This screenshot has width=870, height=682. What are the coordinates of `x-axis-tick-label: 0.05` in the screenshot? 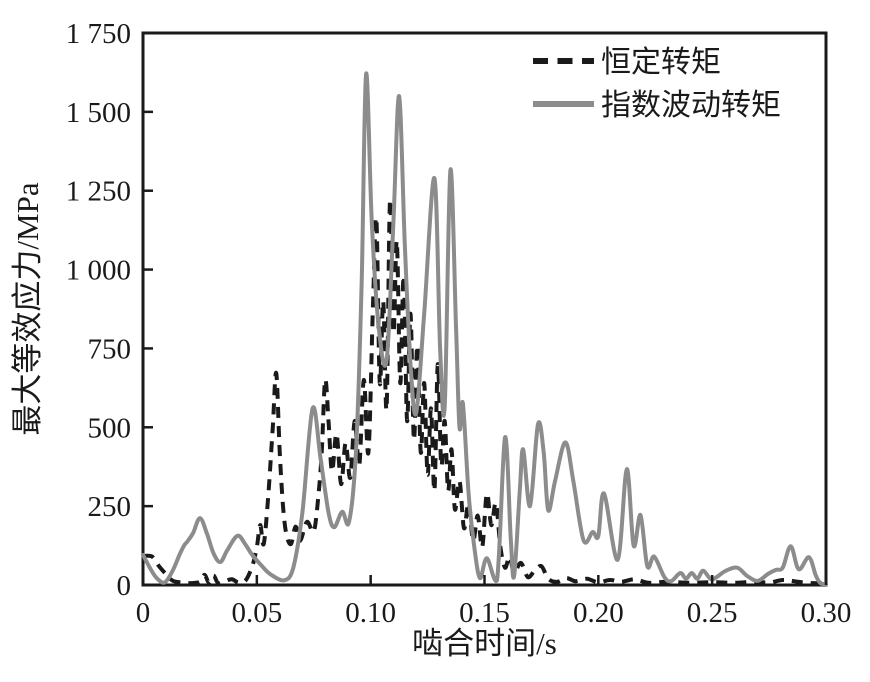 It's located at (256, 613).